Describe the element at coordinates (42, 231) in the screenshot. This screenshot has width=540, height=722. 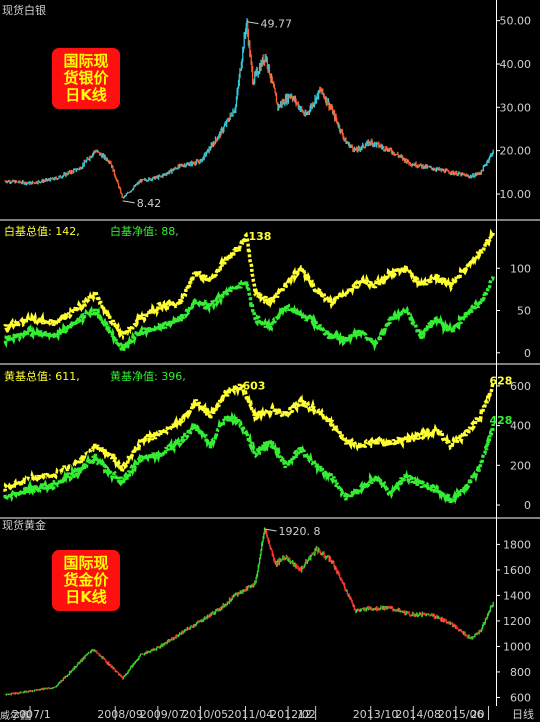
I see `silver-total-label: 白基总值: 142,` at that location.